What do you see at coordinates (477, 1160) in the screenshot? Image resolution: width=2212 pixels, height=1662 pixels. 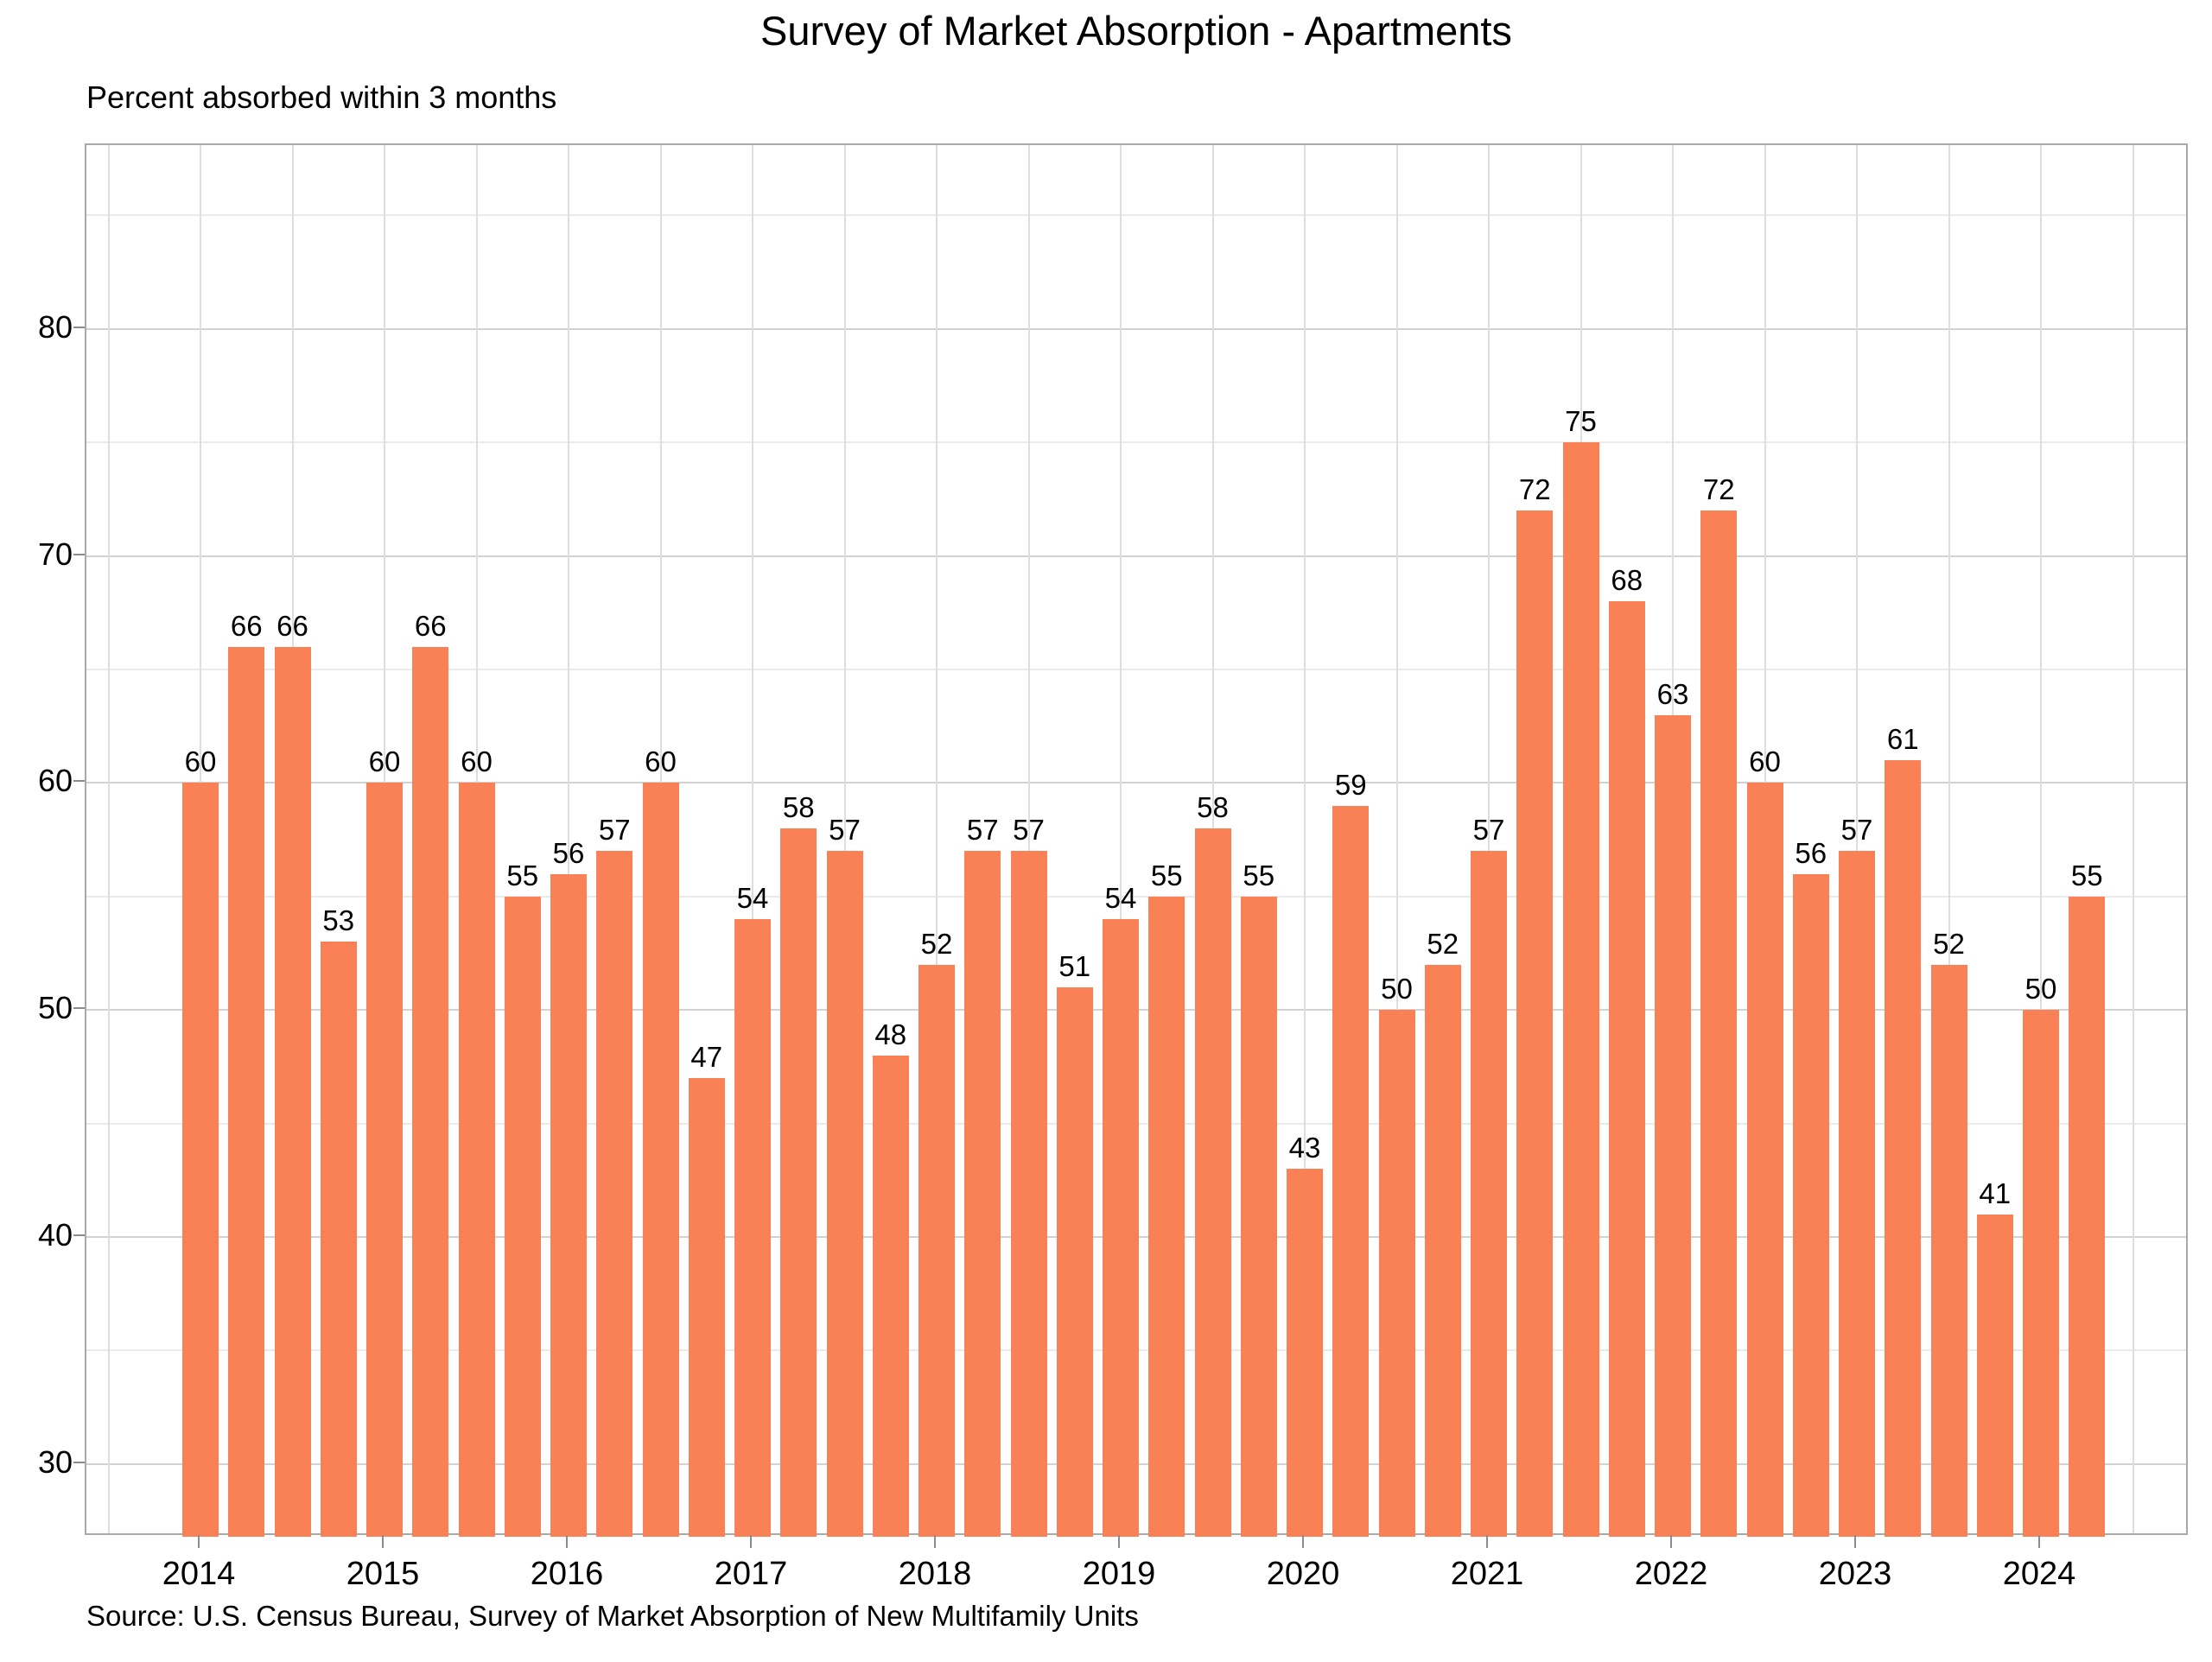 I see `bar-2015Q3` at bounding box center [477, 1160].